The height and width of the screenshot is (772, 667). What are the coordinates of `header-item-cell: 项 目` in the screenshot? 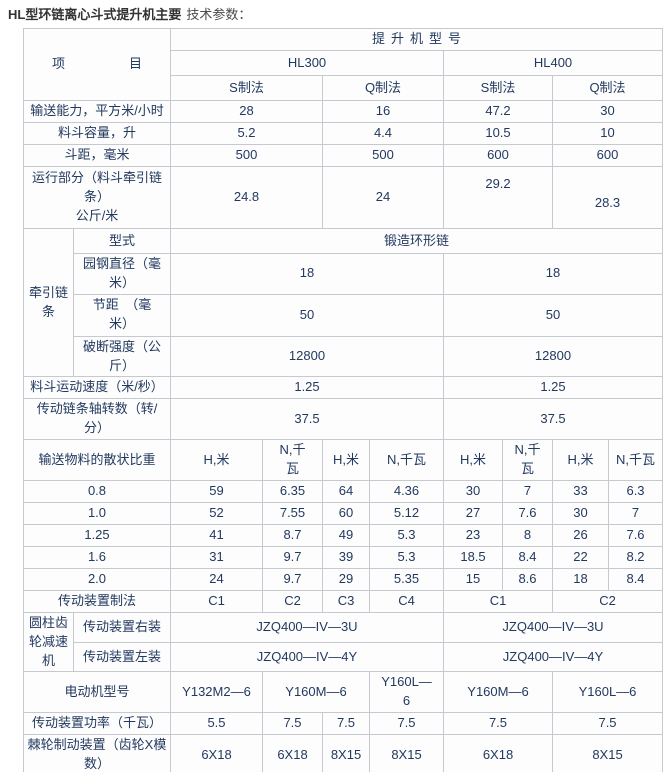 It's located at (97, 64).